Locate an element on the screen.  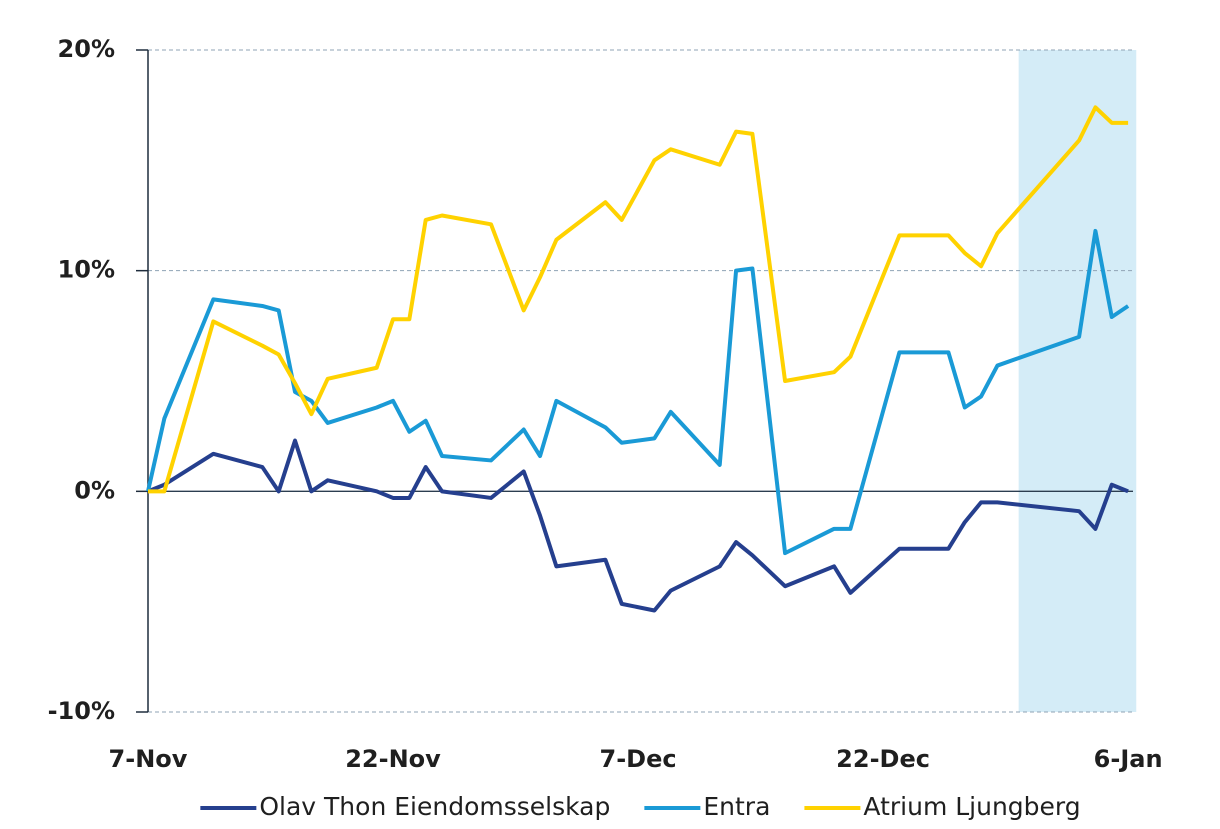
x-tick-label: 7-Dec is located at coordinates (638, 759).